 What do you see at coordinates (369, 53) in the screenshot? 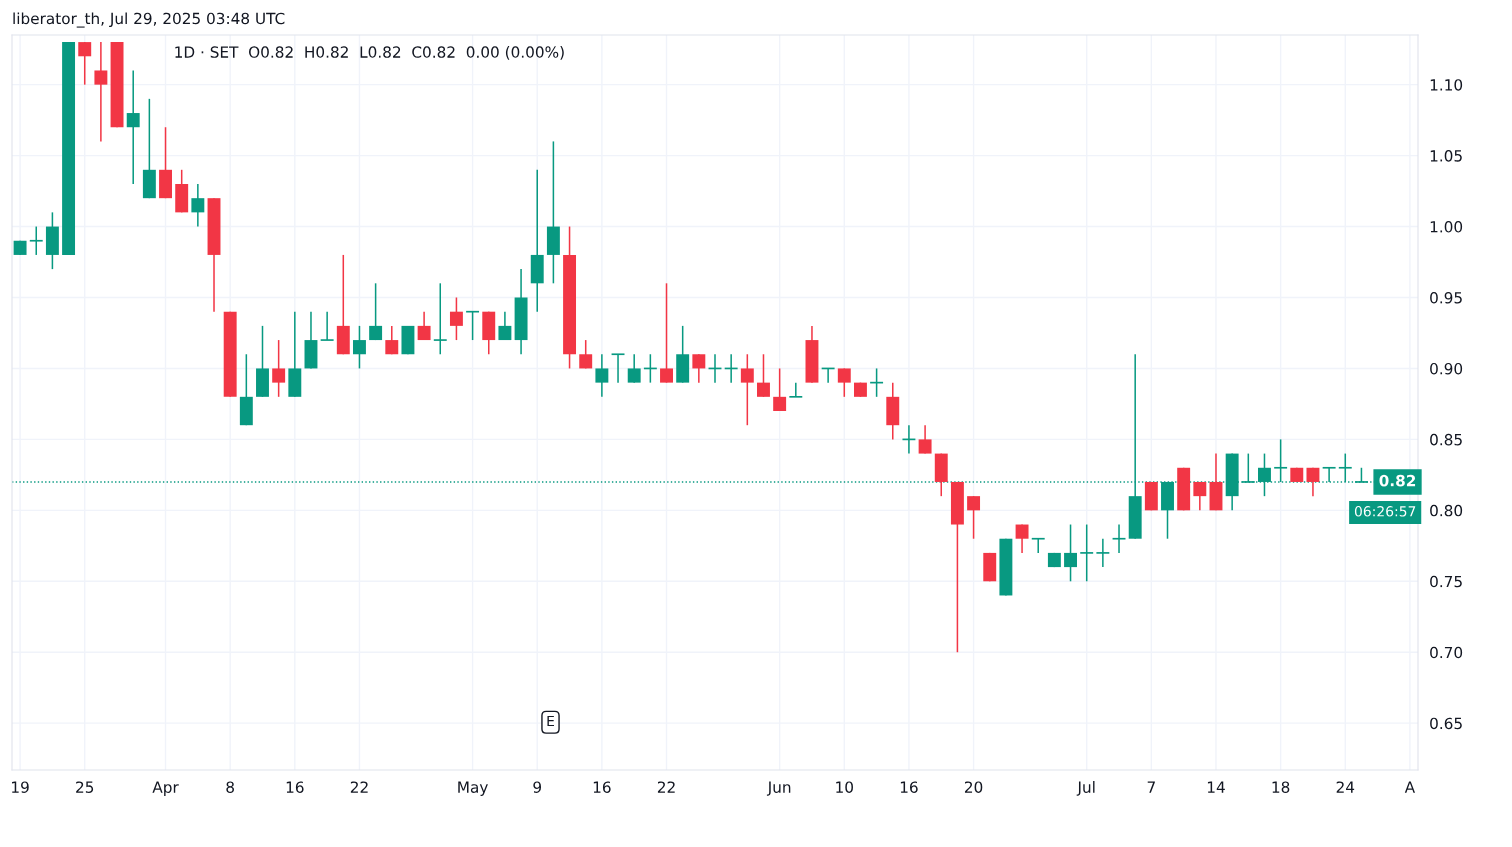
I see `text: 1D · SET O0.82 H0.82 L0.82 C0.82 0.00 (0.00%)` at bounding box center [369, 53].